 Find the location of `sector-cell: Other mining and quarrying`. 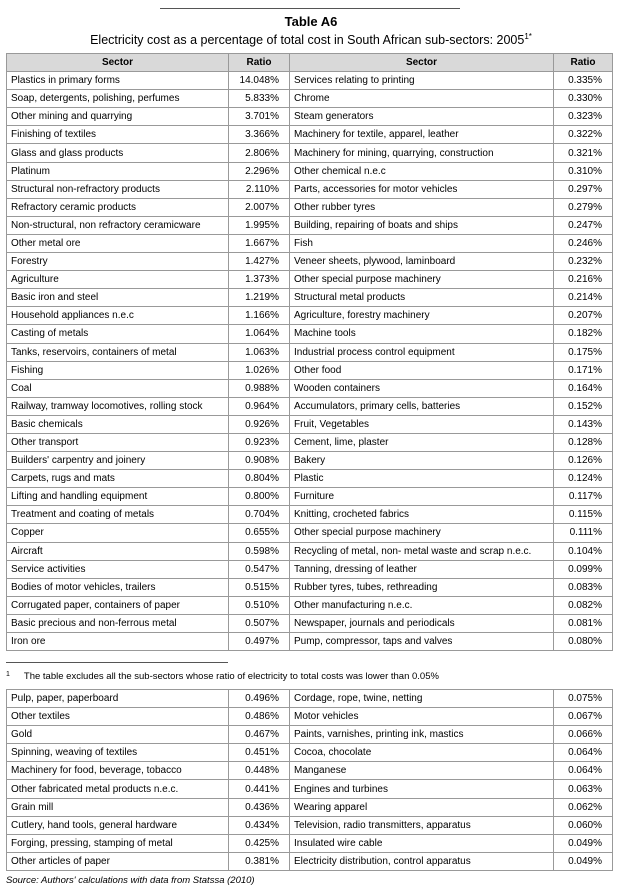

sector-cell: Other mining and quarrying is located at coordinates (117, 117).